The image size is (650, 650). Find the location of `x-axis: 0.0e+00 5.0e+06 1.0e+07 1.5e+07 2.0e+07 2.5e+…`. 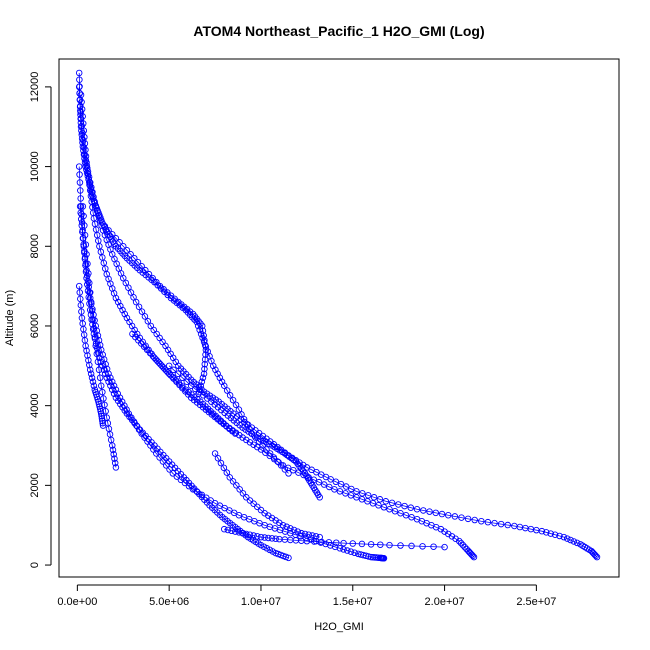

x-axis: 0.0e+00 5.0e+06 1.0e+07 1.5e+07 2.0e+07 2.5e+… is located at coordinates (306, 596).